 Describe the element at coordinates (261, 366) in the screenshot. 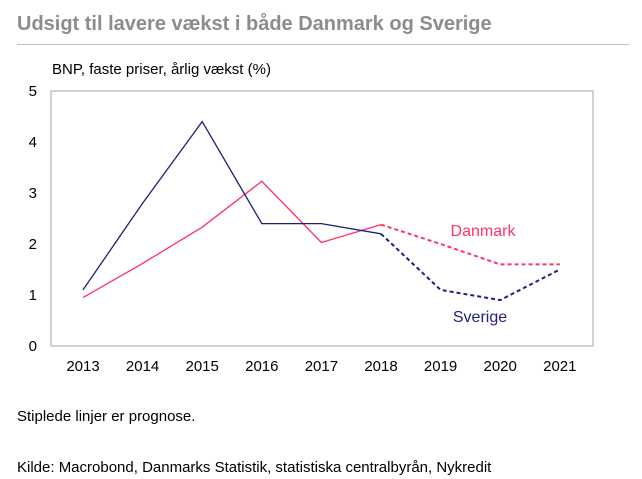

I see `x-tick-label: 2016` at that location.